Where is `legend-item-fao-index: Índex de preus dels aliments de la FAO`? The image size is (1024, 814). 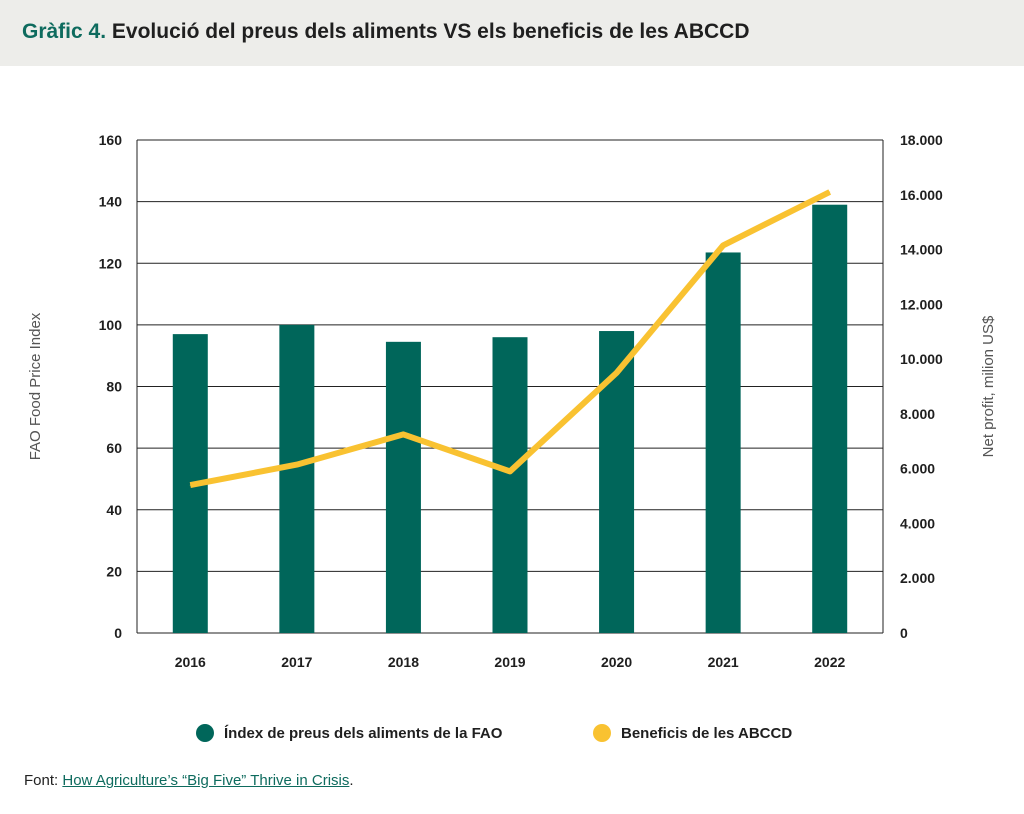
legend-item-fao-index: Índex de preus dels aliments de la FAO is located at coordinates (349, 733).